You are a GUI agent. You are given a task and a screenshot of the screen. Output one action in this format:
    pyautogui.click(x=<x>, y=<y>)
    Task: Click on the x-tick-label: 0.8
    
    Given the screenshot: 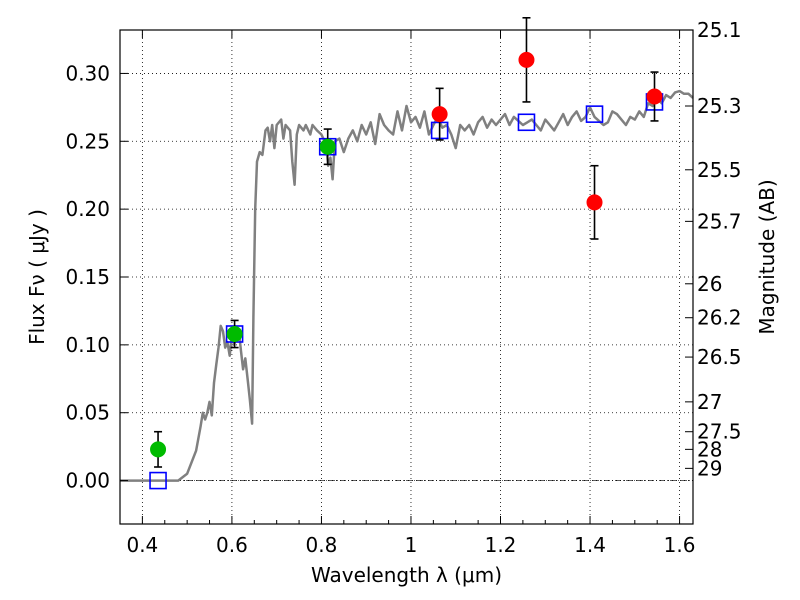 What is the action you would take?
    pyautogui.click(x=322, y=545)
    